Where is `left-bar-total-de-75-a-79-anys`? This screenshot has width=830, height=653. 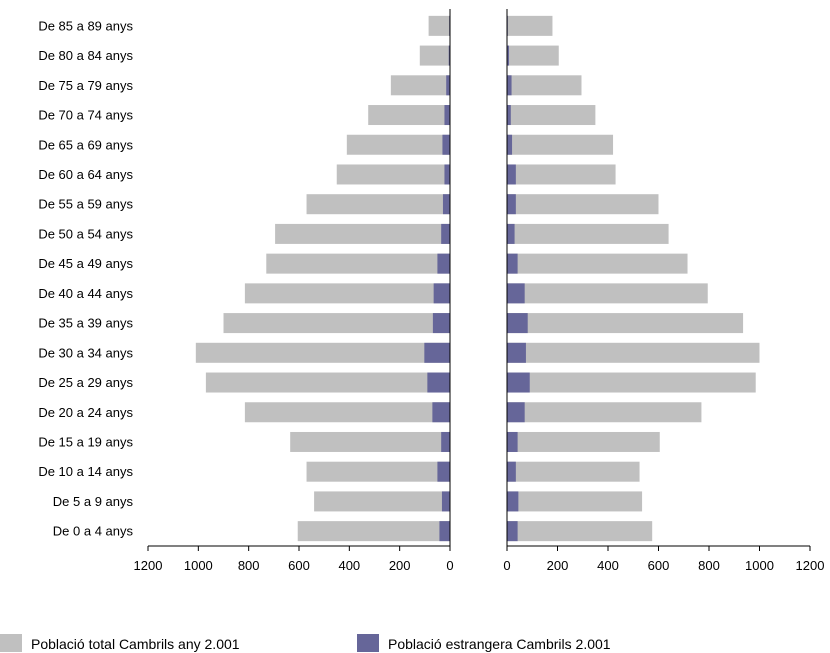 left-bar-total-de-75-a-79-anys is located at coordinates (420, 85).